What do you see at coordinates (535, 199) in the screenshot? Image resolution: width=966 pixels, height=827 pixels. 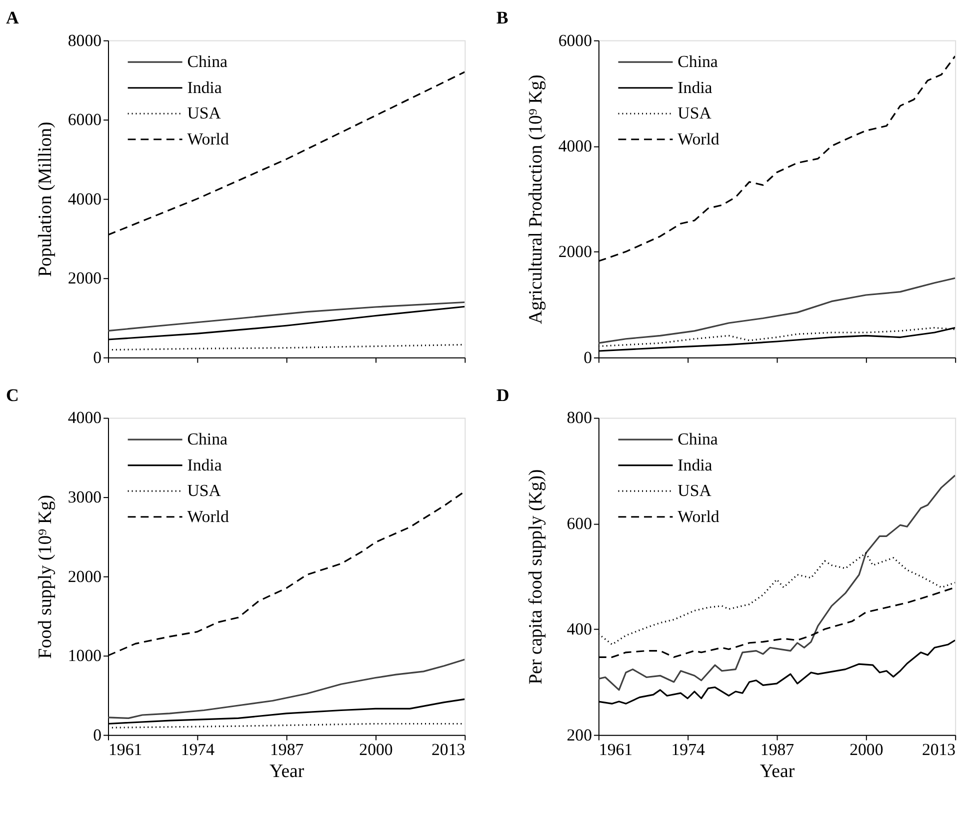 I see `y-axis-title: Agricultural Production (10⁹ Kg)` at bounding box center [535, 199].